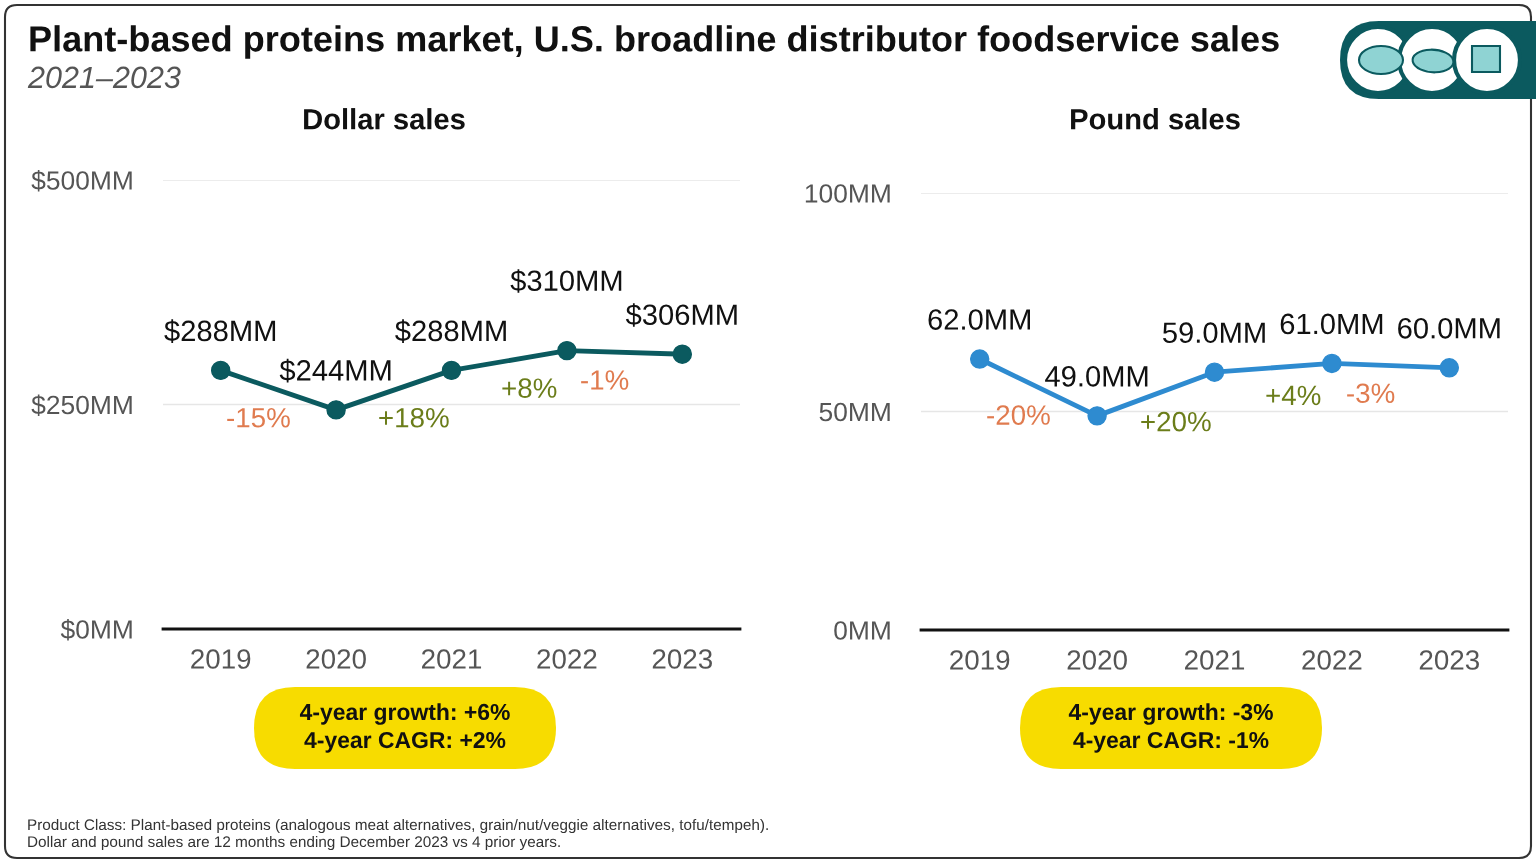 Image resolution: width=1536 pixels, height=865 pixels. What do you see at coordinates (335, 370) in the screenshot?
I see `data-label: $244MM` at bounding box center [335, 370].